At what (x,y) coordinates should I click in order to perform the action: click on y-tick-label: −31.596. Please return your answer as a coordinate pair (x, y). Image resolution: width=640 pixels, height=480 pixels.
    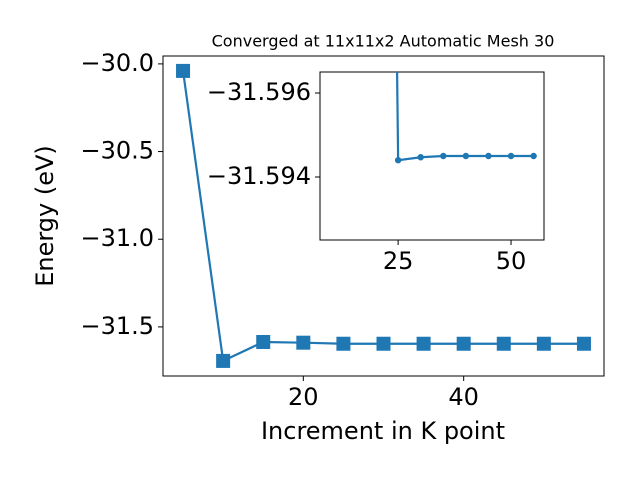
    Looking at the image, I should click on (259, 92).